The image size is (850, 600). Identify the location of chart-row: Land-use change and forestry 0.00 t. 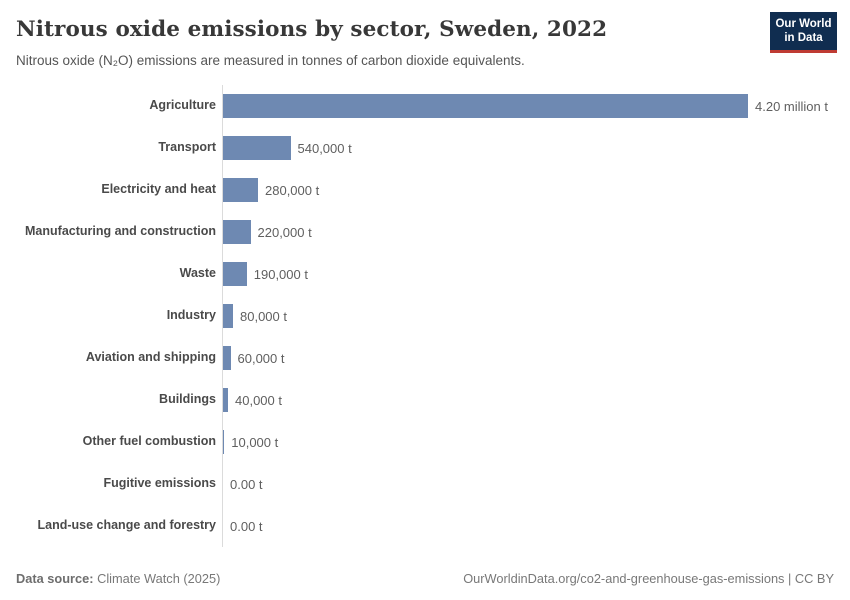
(417, 526).